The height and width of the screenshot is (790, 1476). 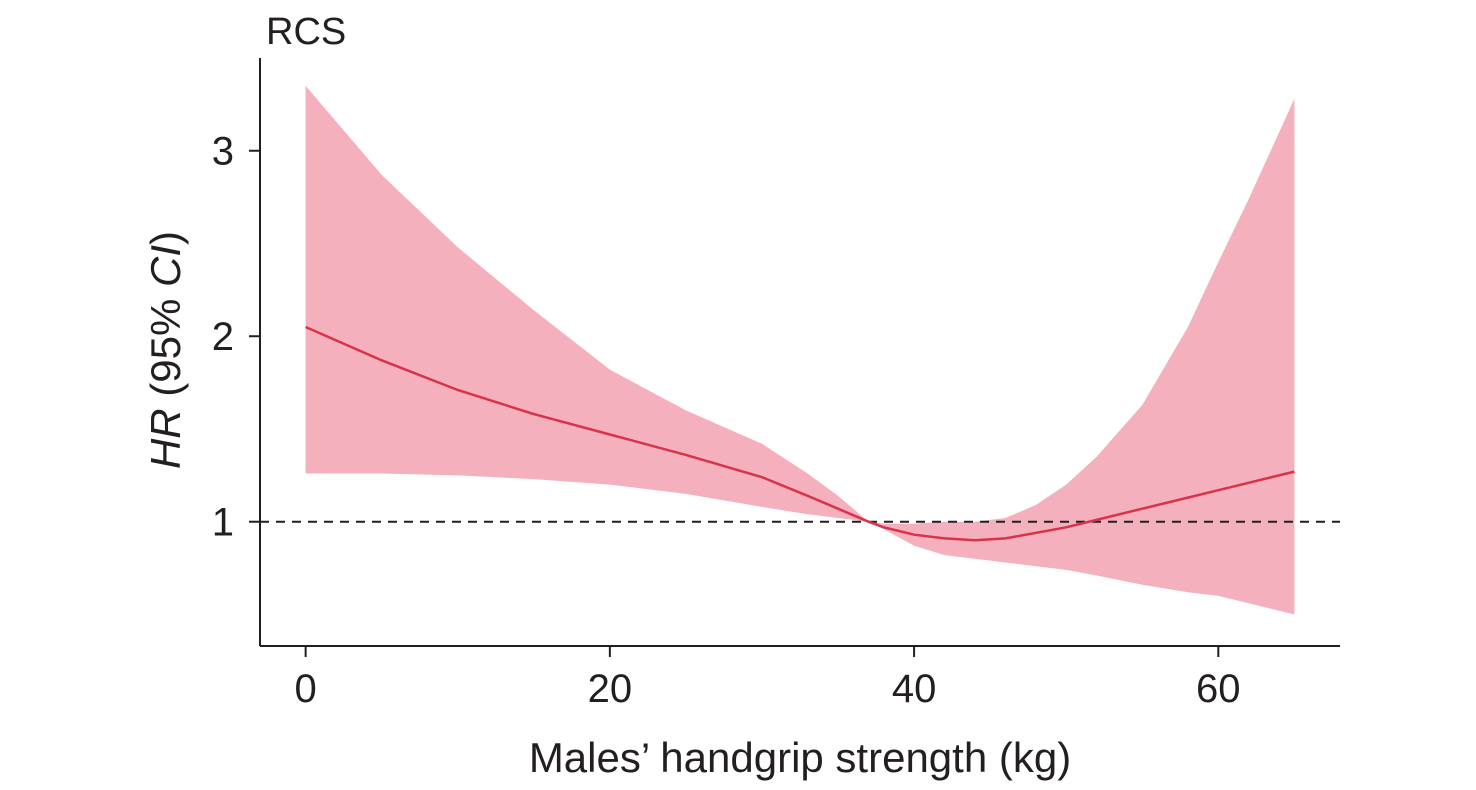 I want to click on chart-title: RCS, so click(x=306, y=32).